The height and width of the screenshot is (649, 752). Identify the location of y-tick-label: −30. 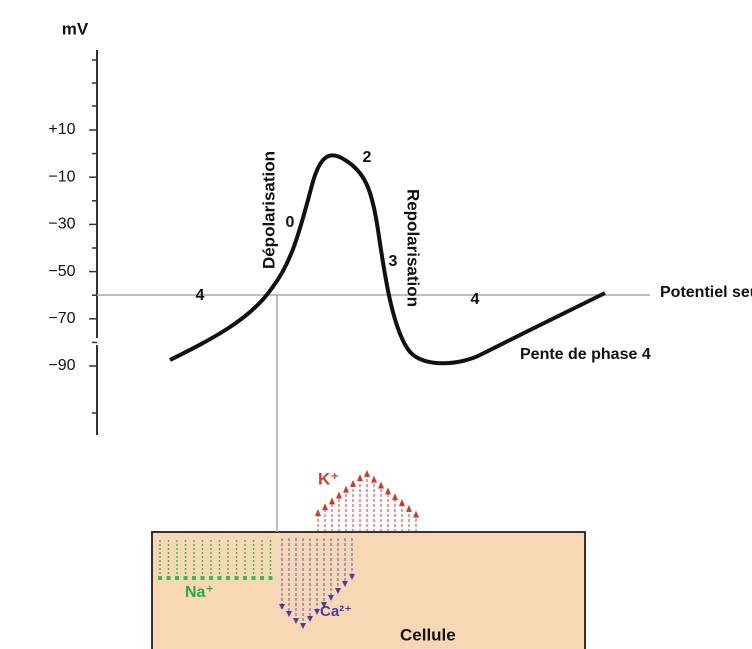
(61, 224).